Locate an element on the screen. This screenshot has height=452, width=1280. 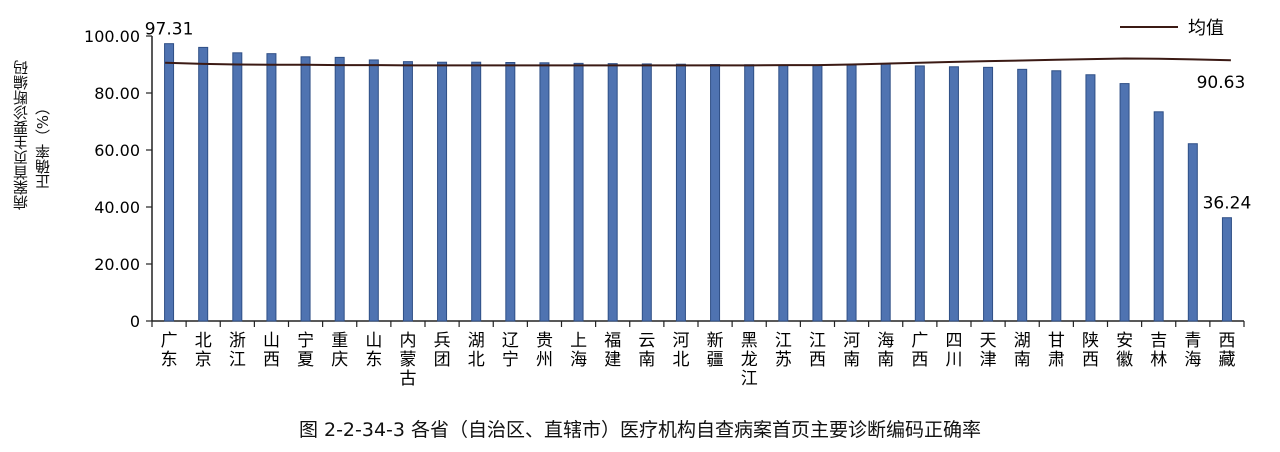
y-tick-label: 60.00 is located at coordinates (117, 150).